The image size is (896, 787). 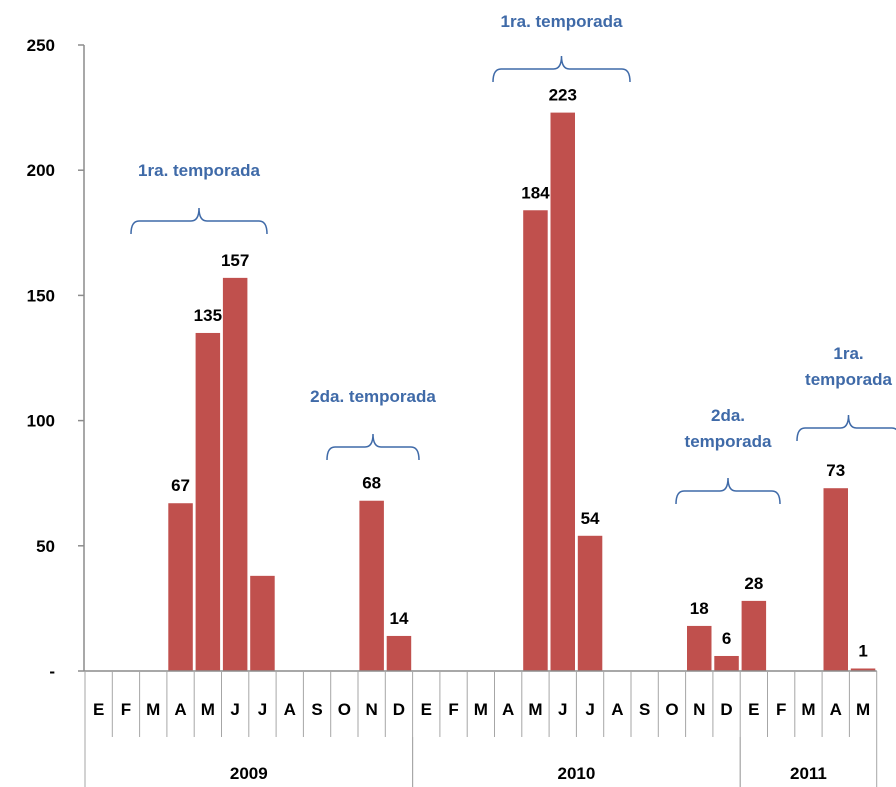 I want to click on y-tick-label: 100, so click(x=41, y=421).